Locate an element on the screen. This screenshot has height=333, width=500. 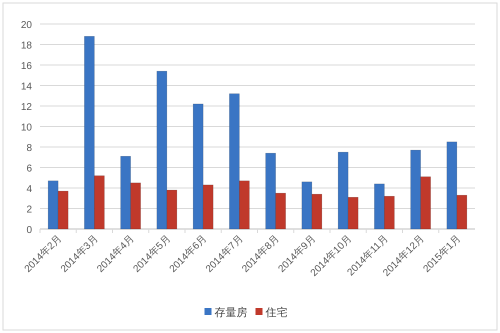
y-tick-label: 18 is located at coordinates (26, 46).